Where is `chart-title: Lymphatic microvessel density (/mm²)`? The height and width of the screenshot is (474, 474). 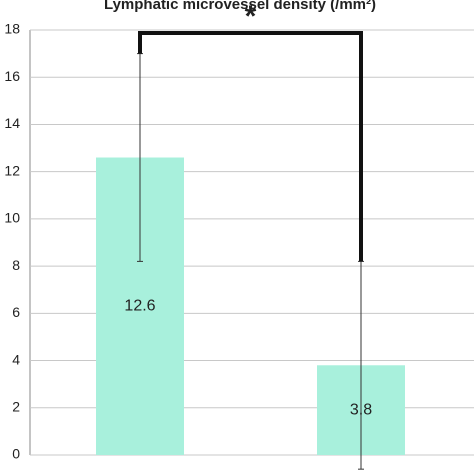 chart-title: Lymphatic microvessel density (/mm²) is located at coordinates (240, 6).